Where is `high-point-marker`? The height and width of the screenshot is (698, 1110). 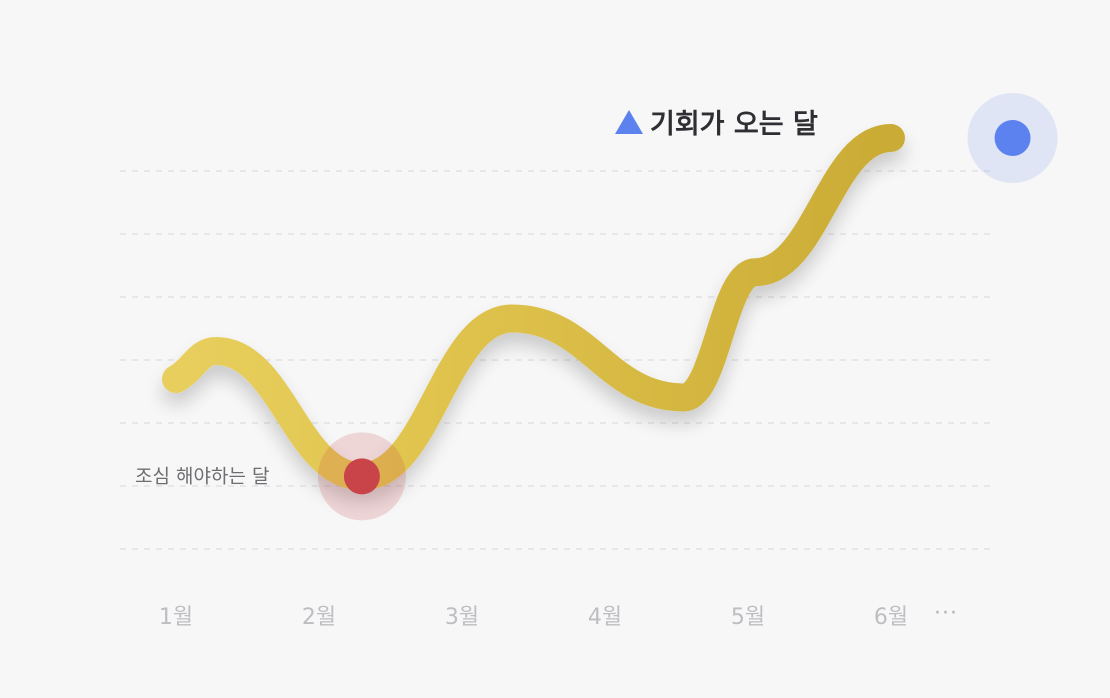 high-point-marker is located at coordinates (1012, 138).